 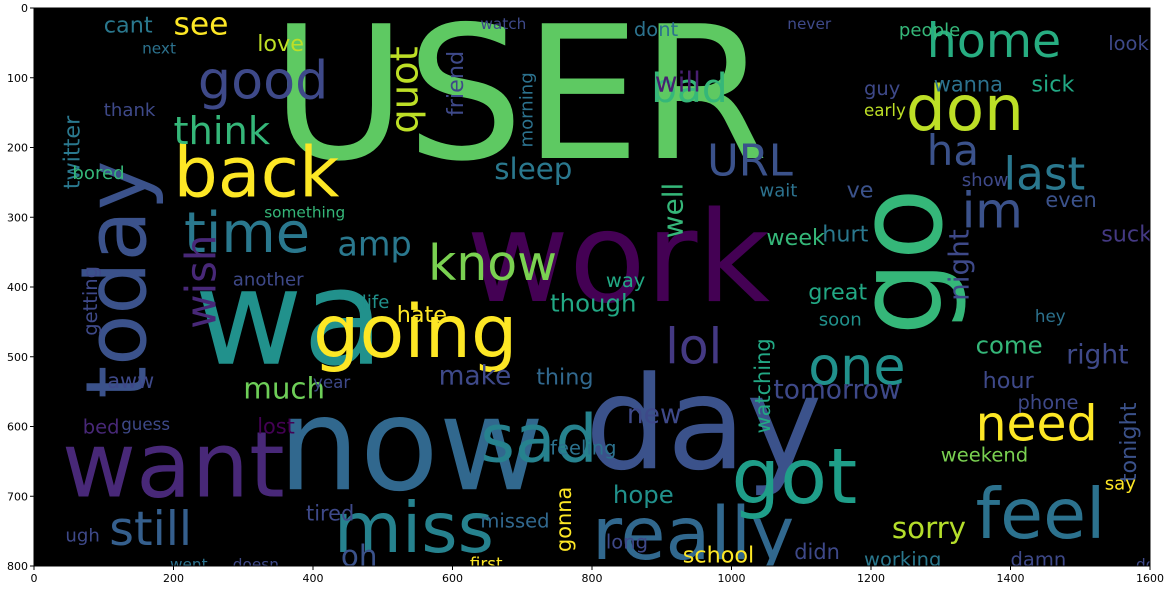 I want to click on word-missed: missed, so click(x=514, y=521).